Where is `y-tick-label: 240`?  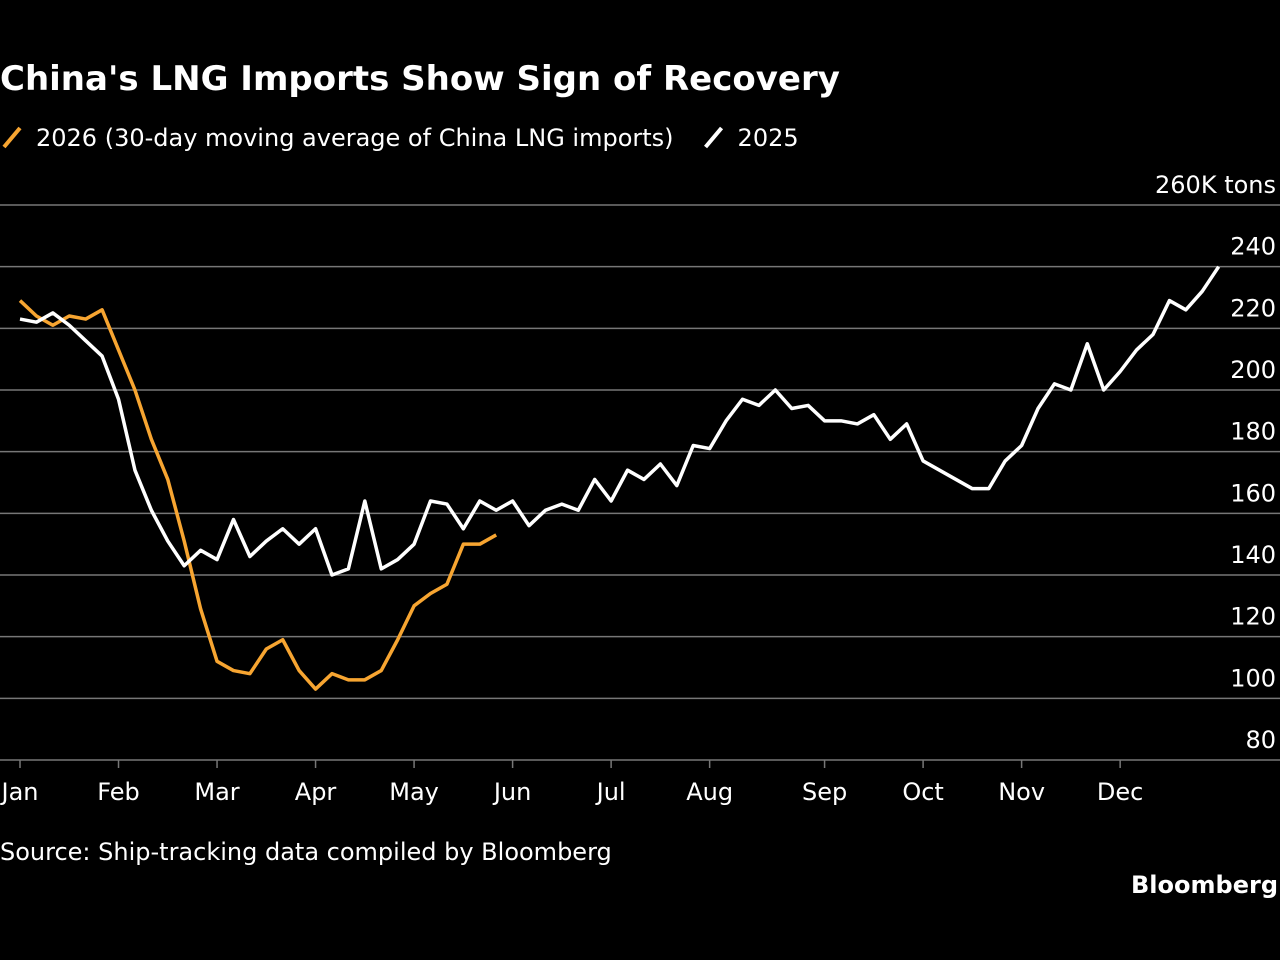
y-tick-label: 240 is located at coordinates (1253, 247).